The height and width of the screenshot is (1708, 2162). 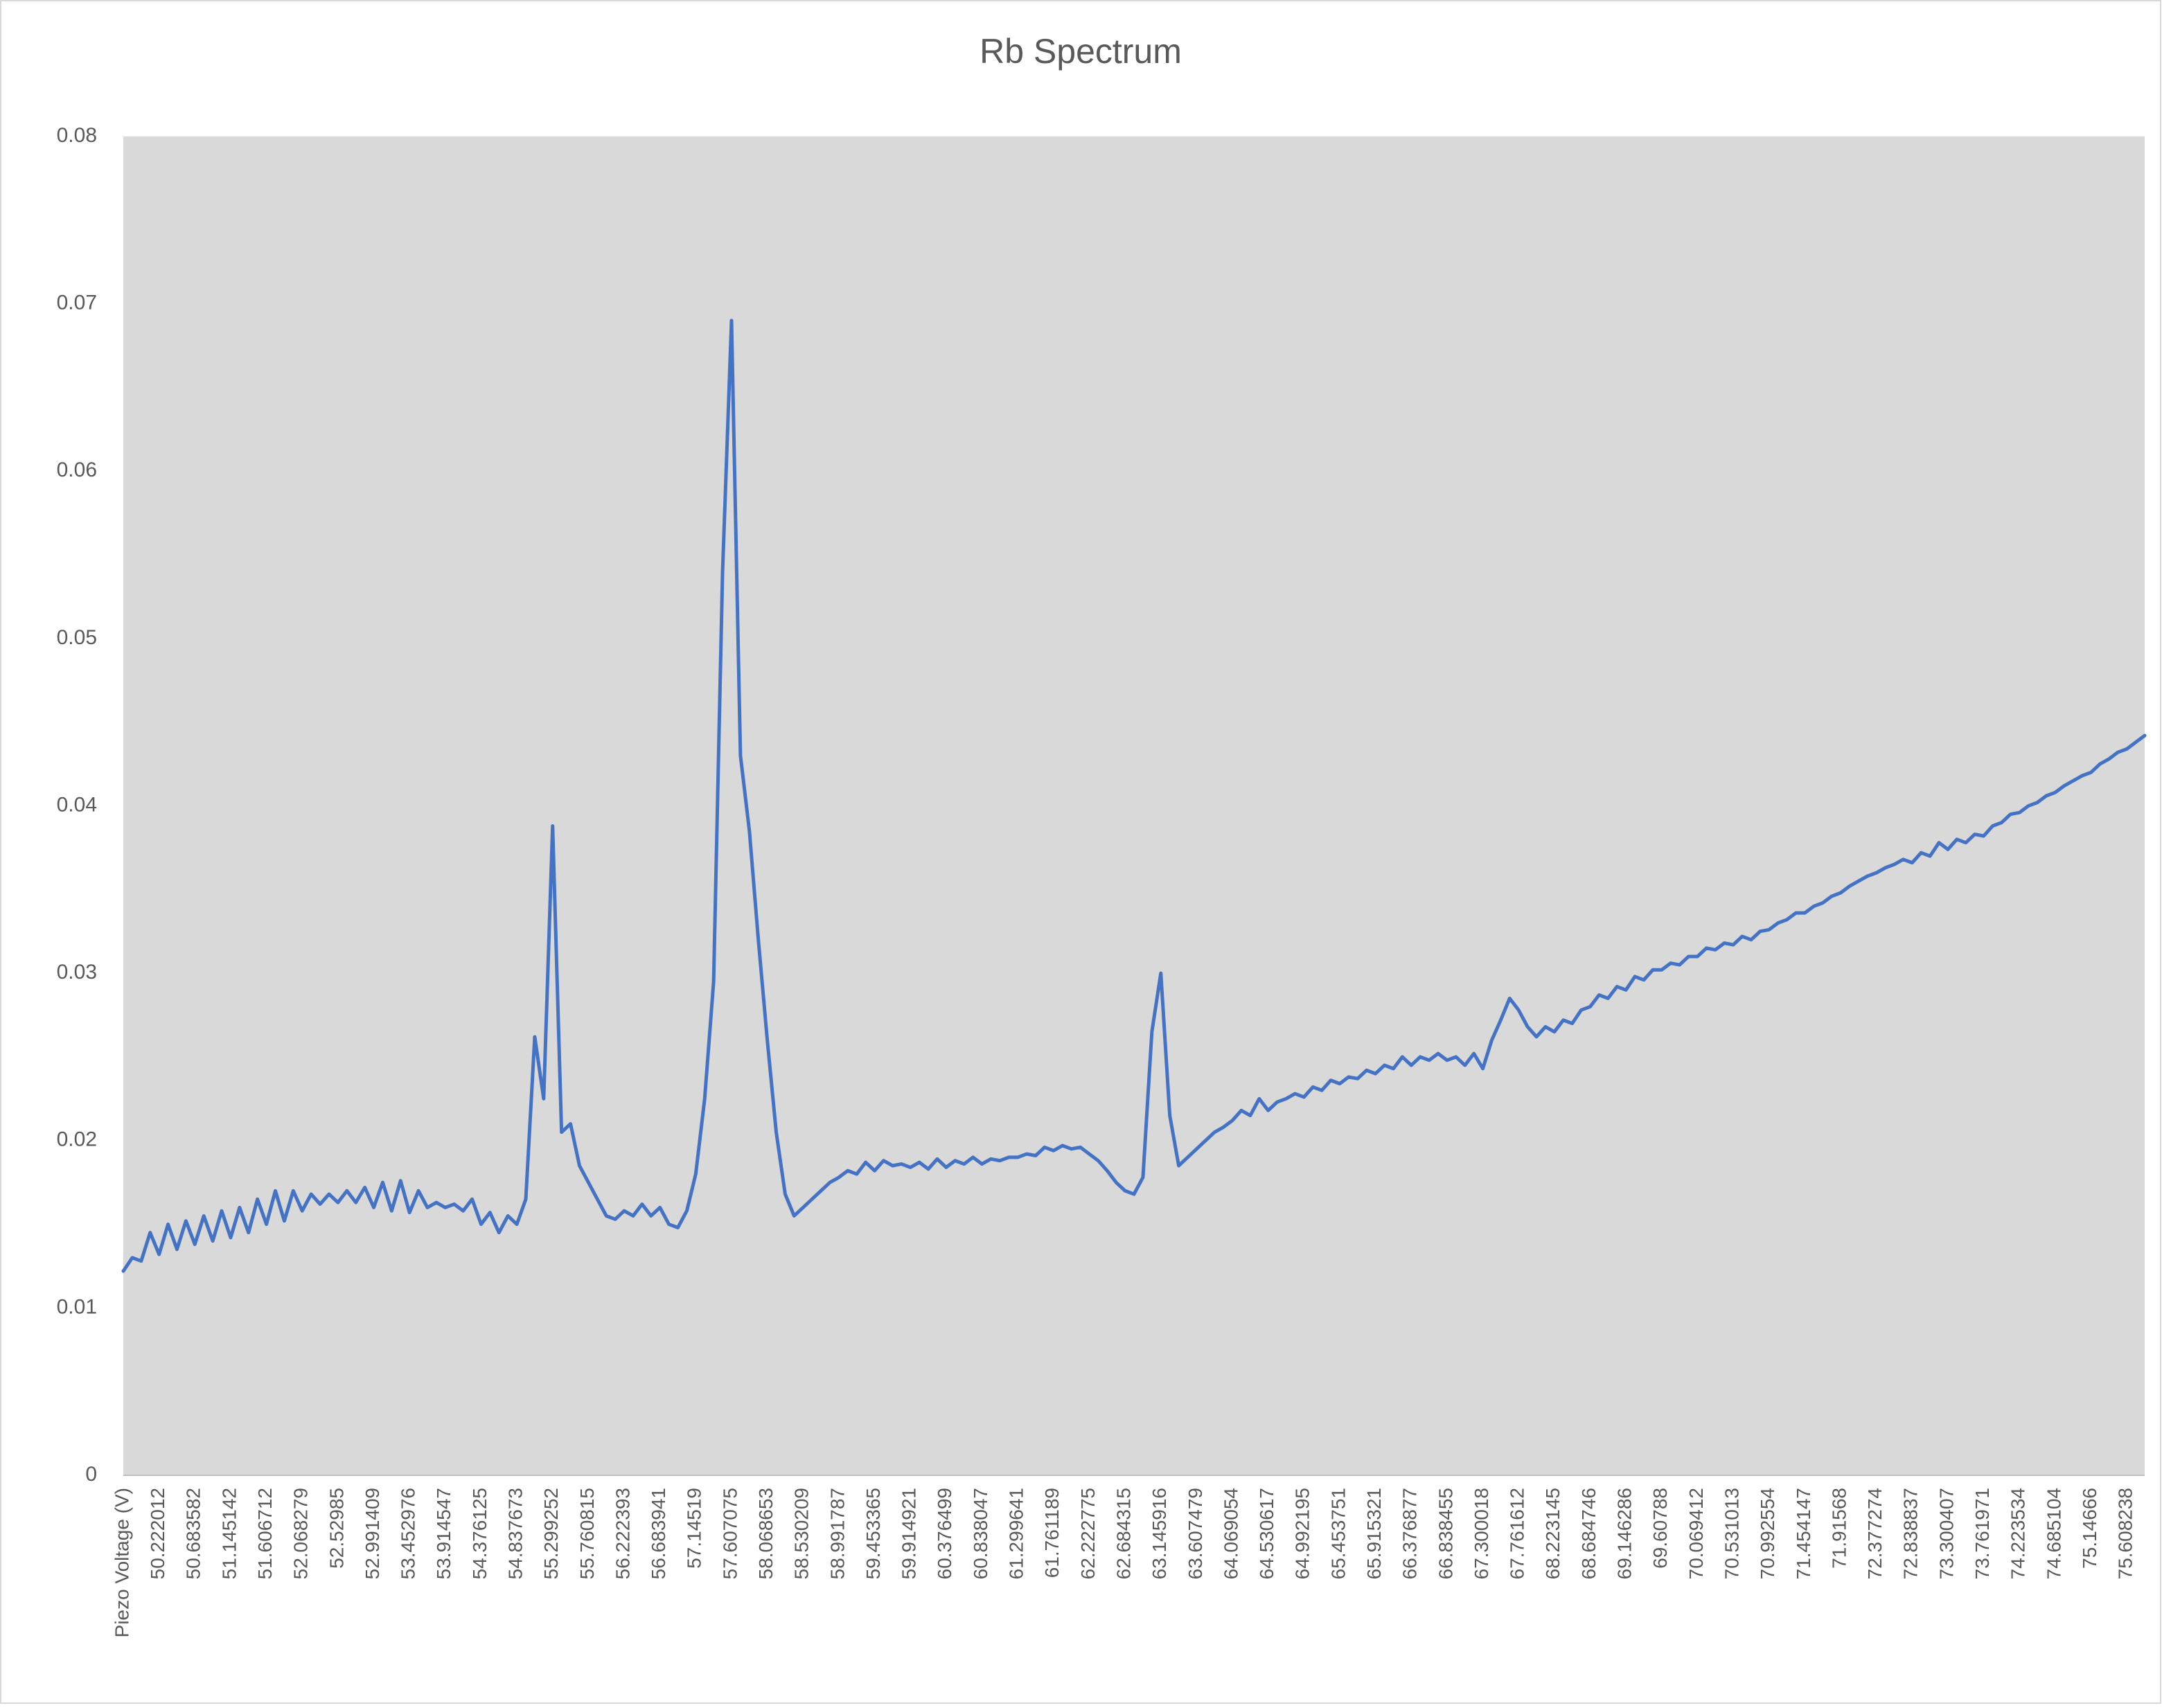 What do you see at coordinates (193, 1533) in the screenshot?
I see `x-tick-label: 50.683582` at bounding box center [193, 1533].